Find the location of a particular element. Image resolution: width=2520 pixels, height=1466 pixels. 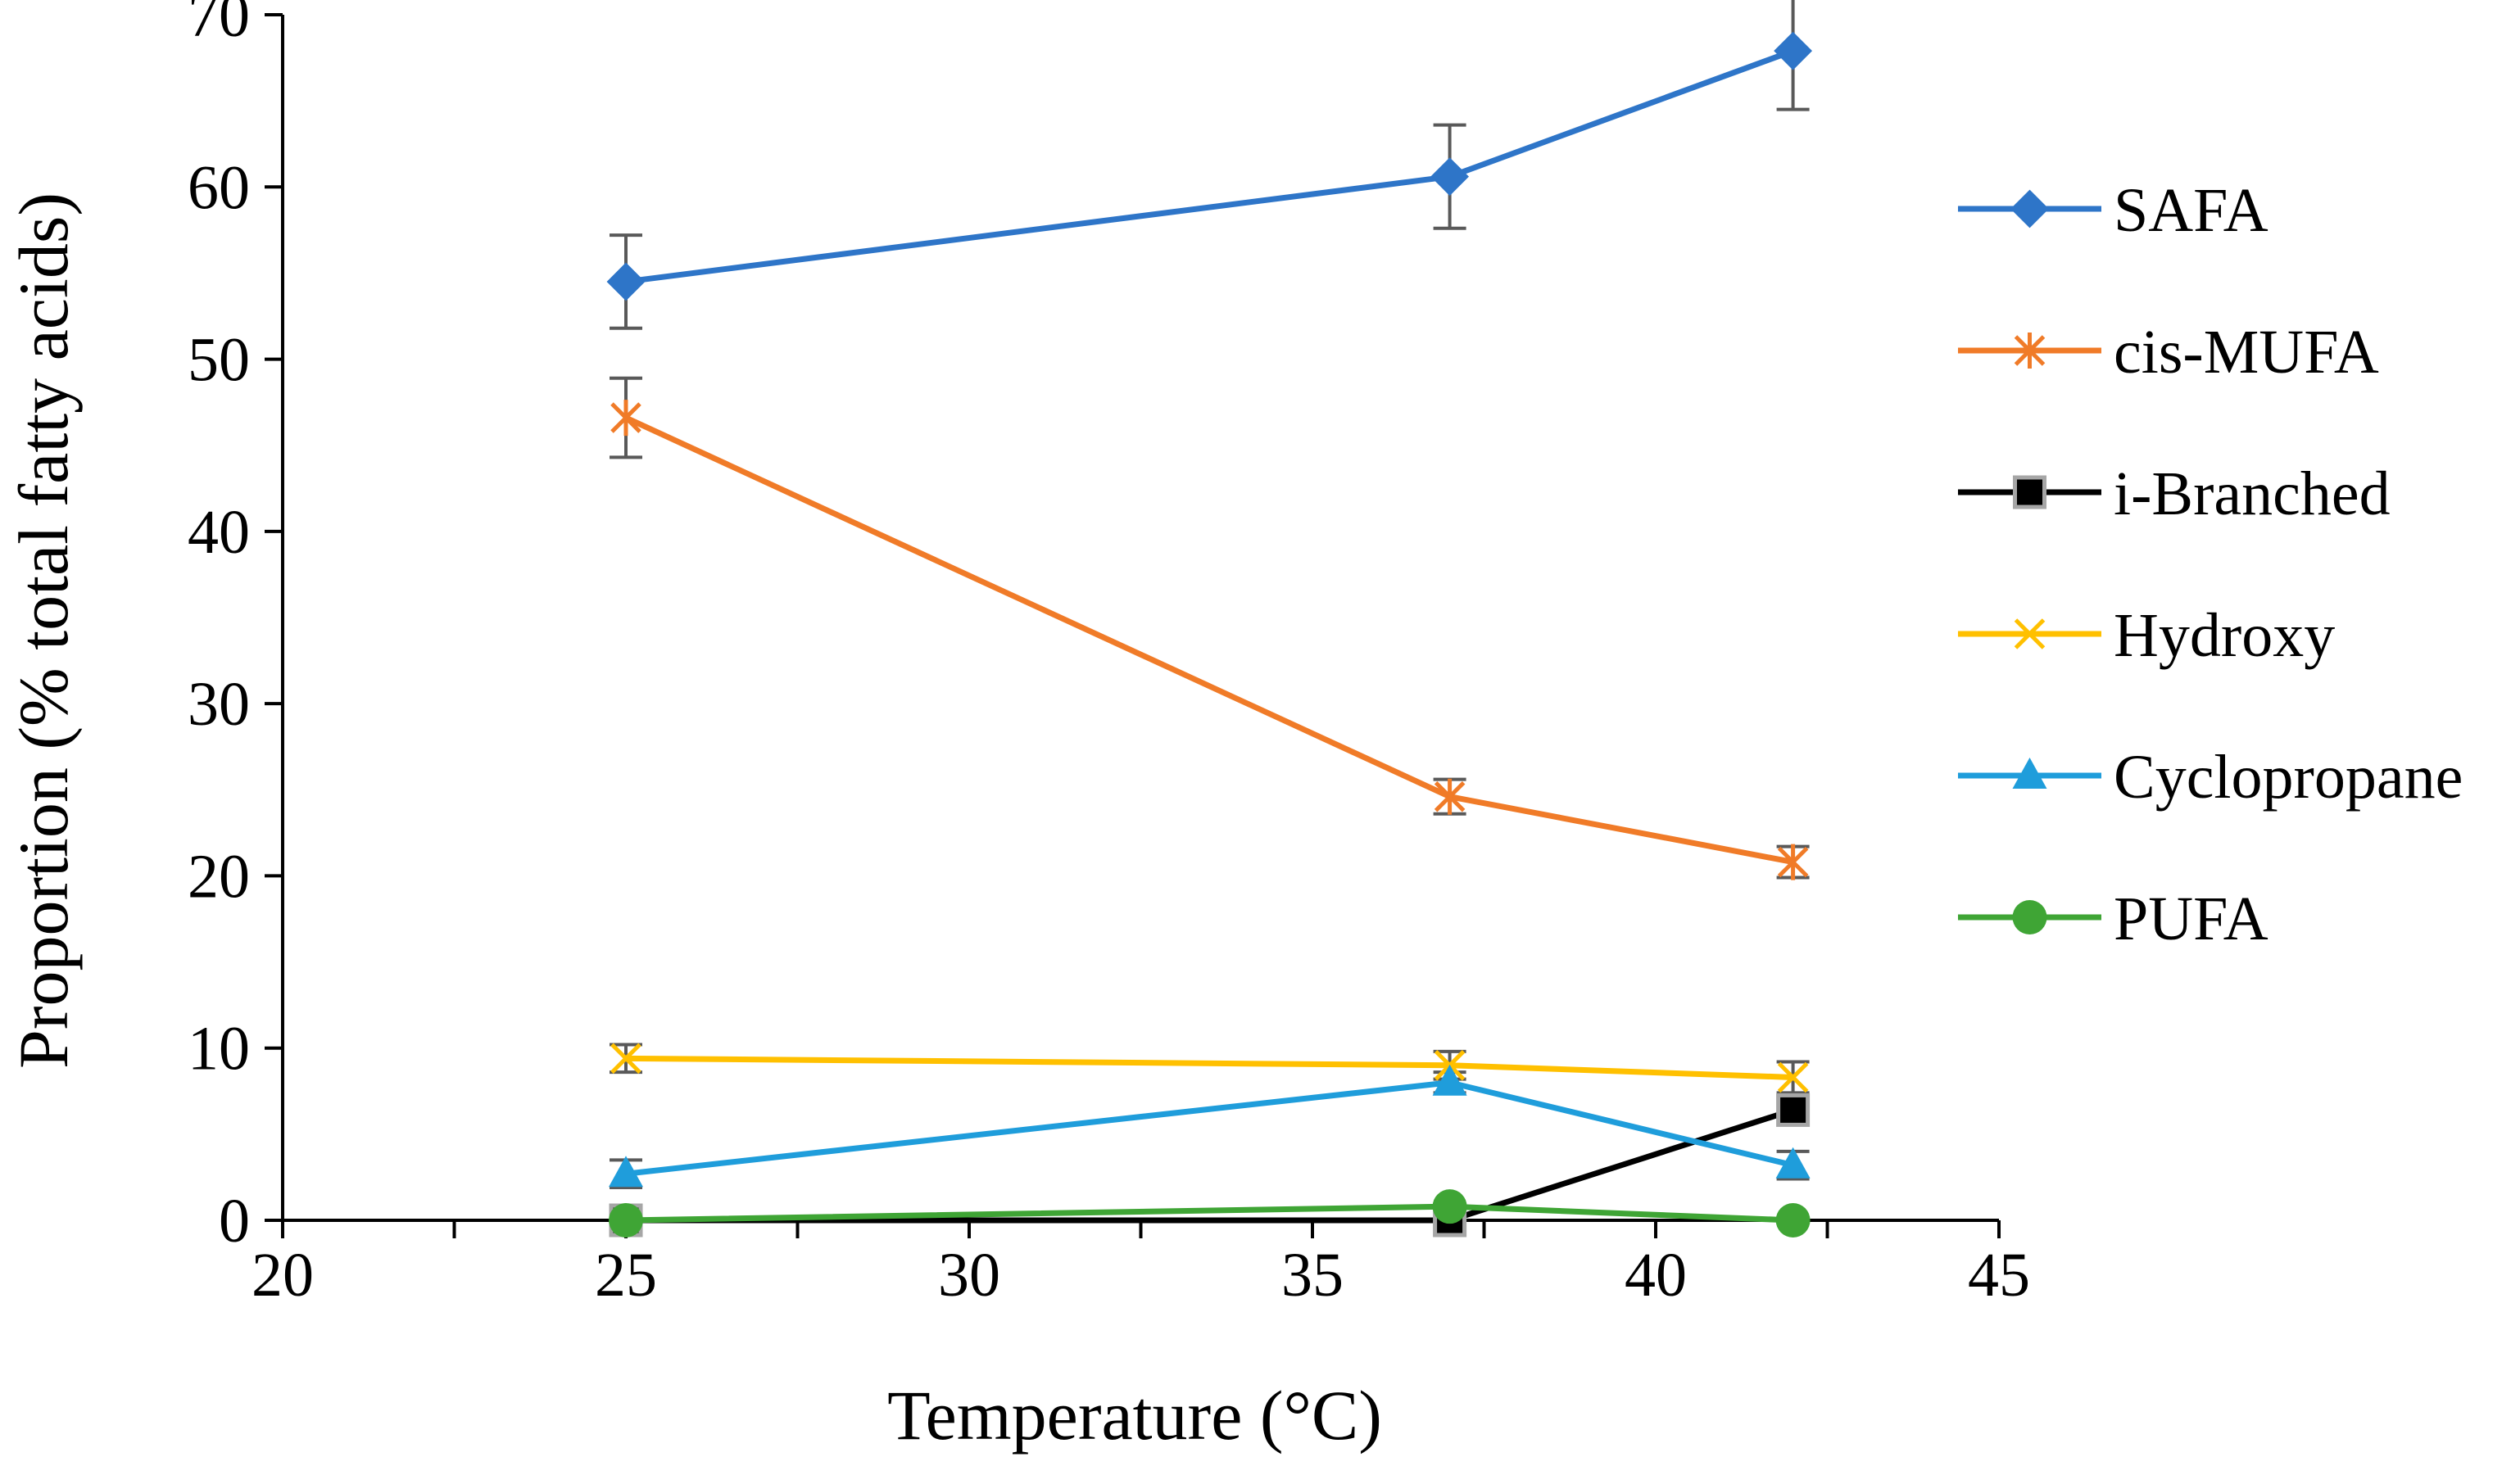

y-tick-label: 50 is located at coordinates (219, 360).